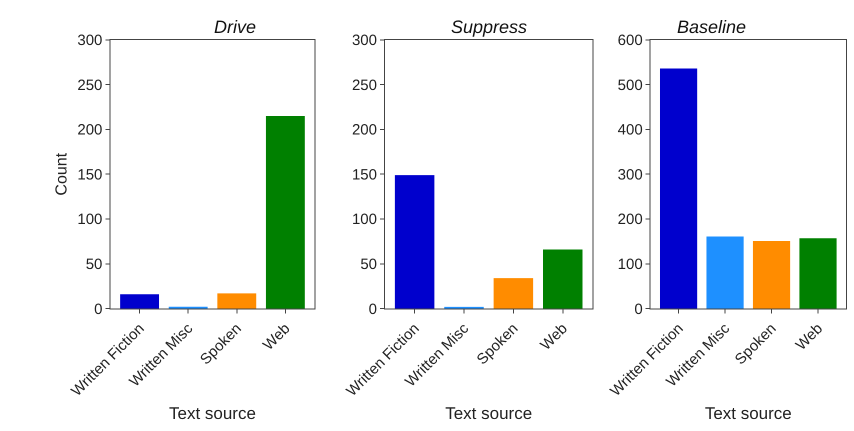  What do you see at coordinates (61, 174) in the screenshot?
I see `y-axis-title: Count` at bounding box center [61, 174].